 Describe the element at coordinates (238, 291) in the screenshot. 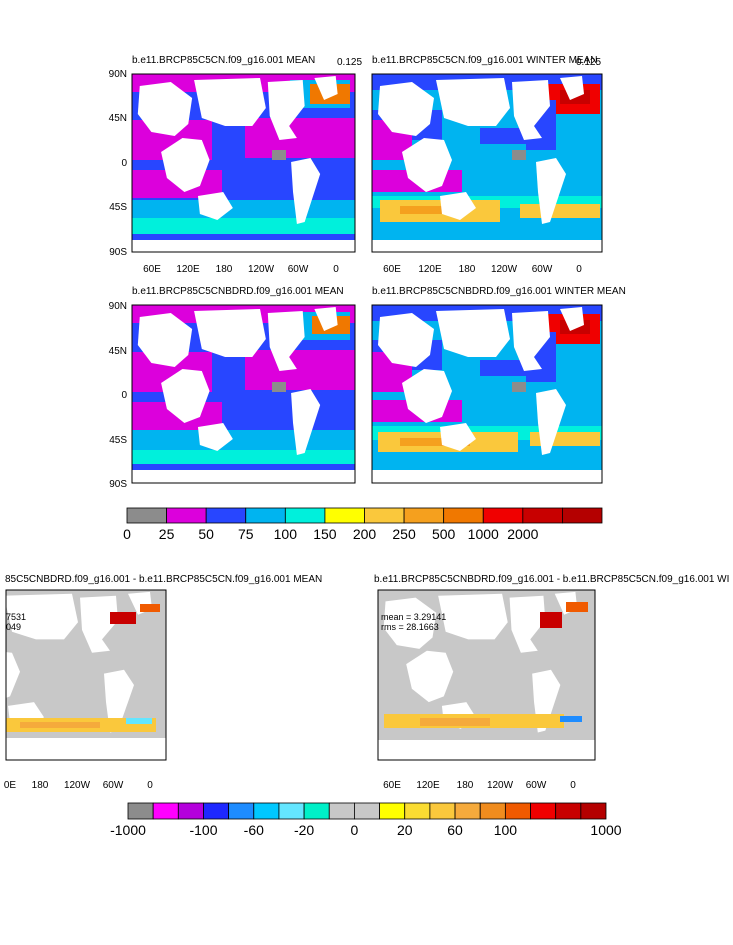

I see `panel-3-title: b.e11.BRCP85C5CNBDRD.f09_g16.001 MEAN` at that location.